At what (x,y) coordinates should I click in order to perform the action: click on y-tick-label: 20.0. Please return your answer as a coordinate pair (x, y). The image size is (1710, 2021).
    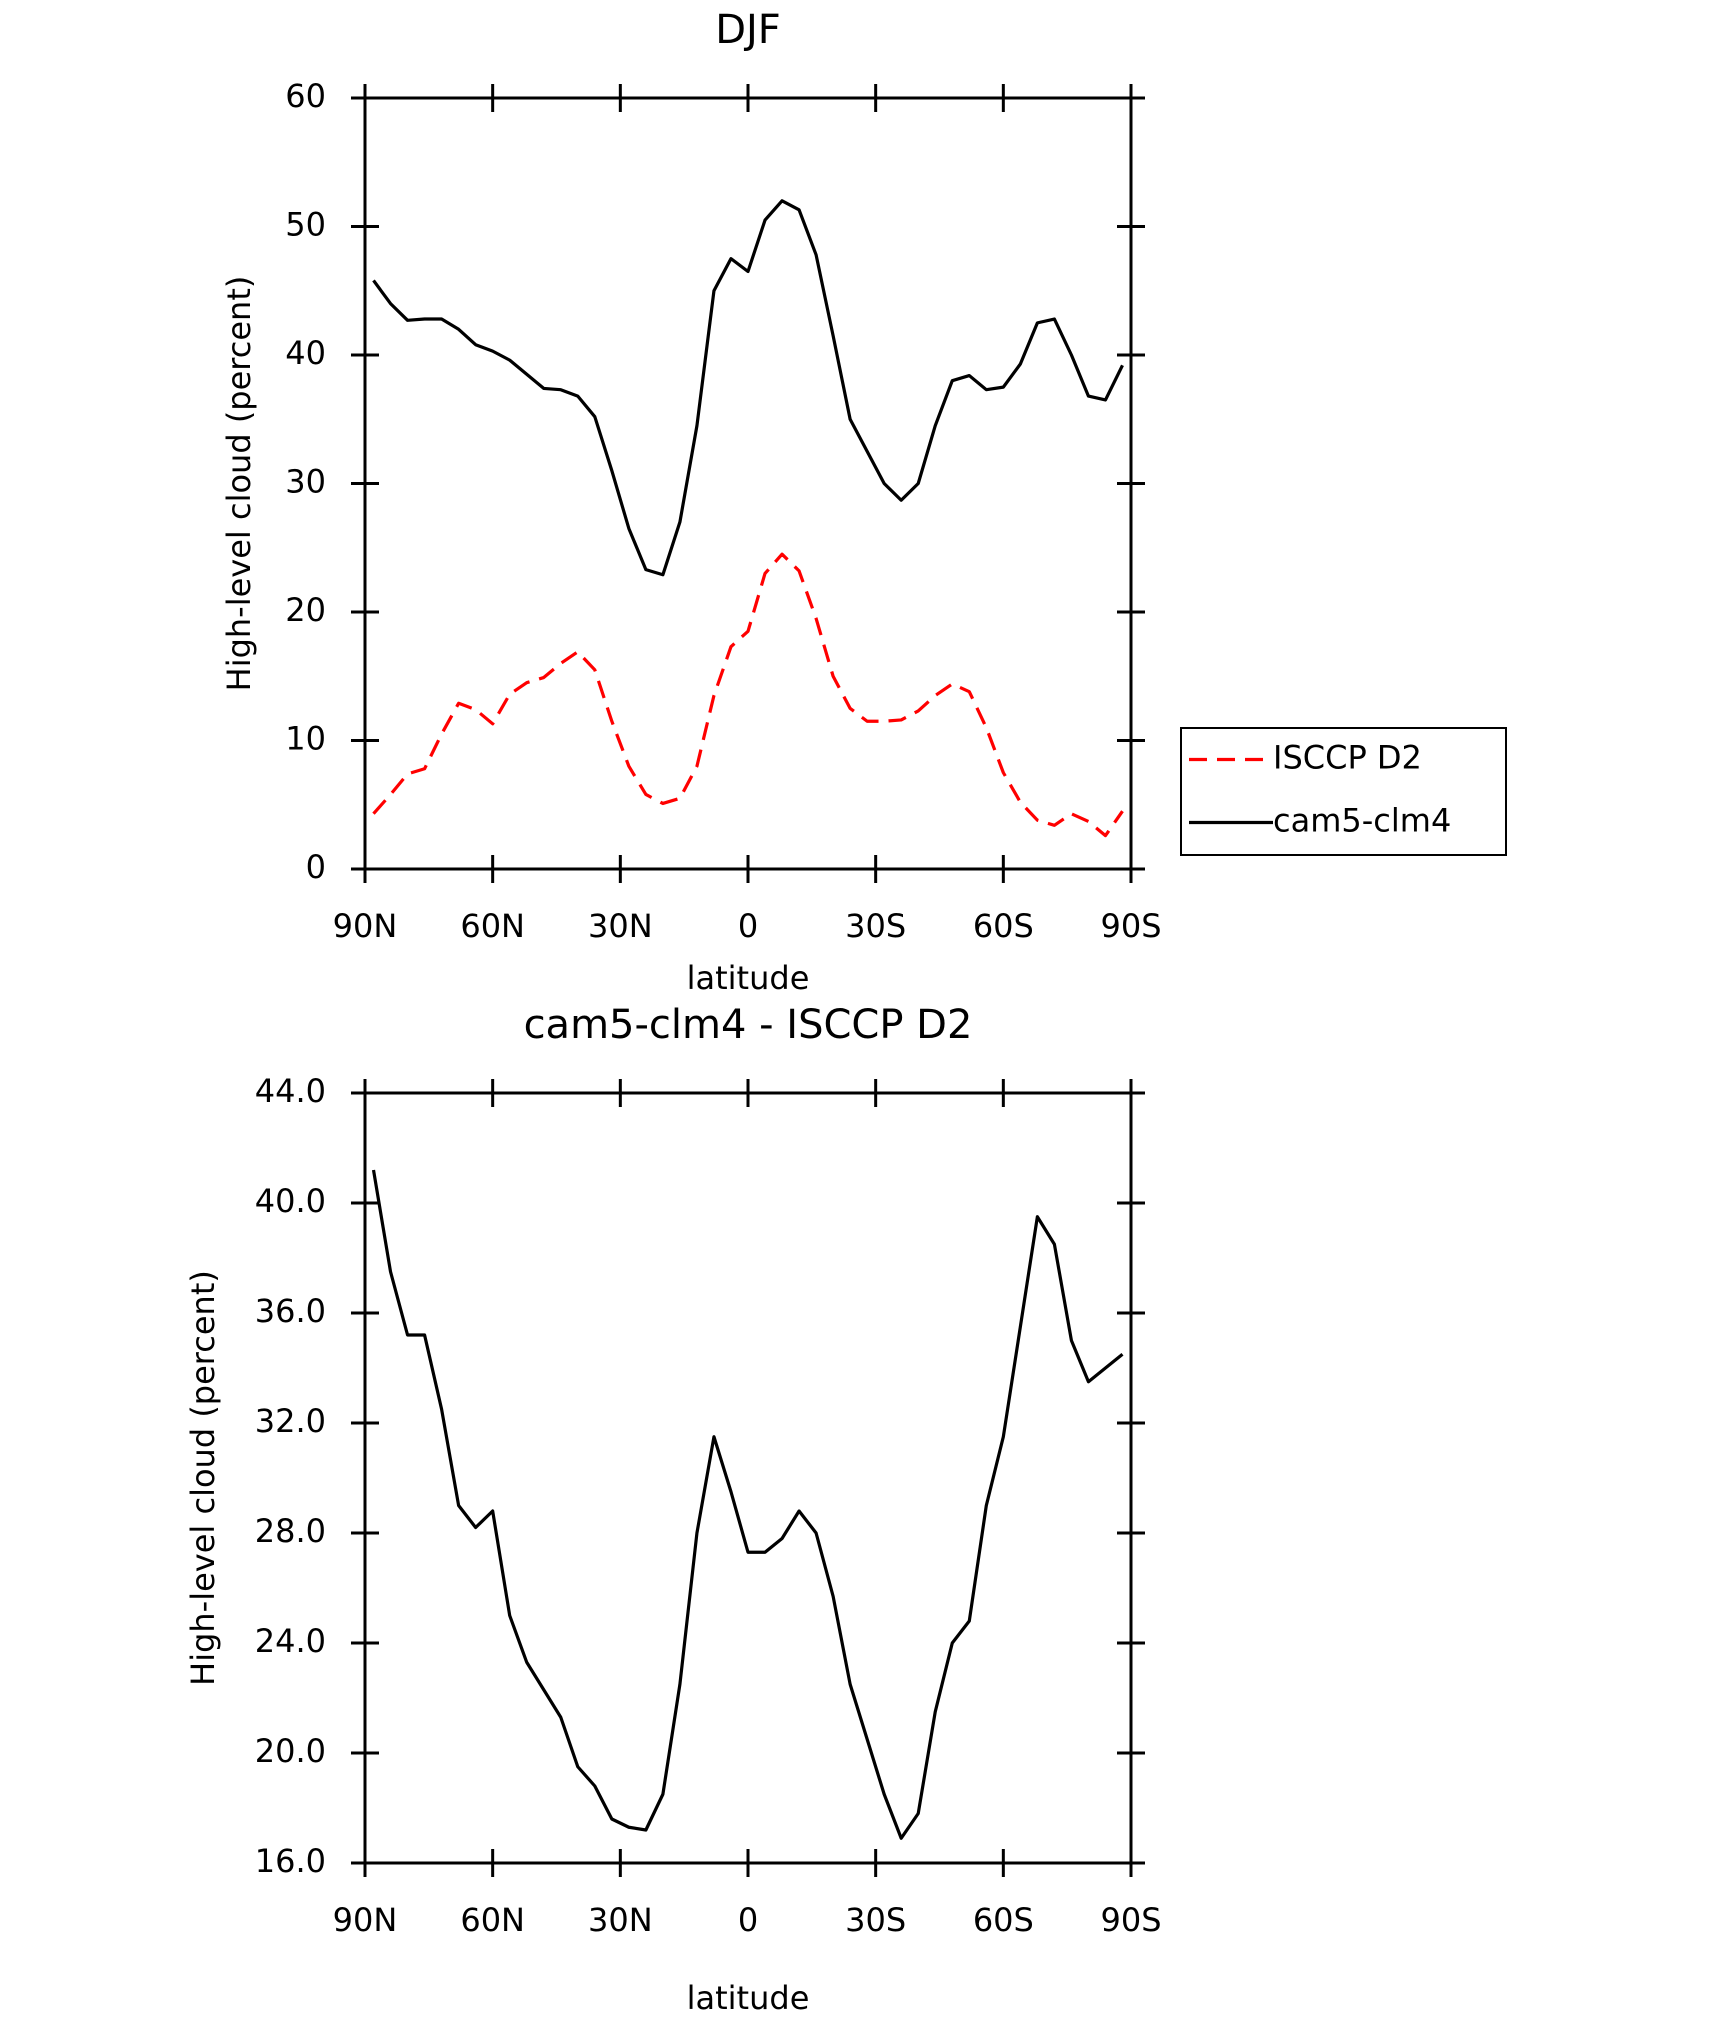
    Looking at the image, I should click on (290, 1751).